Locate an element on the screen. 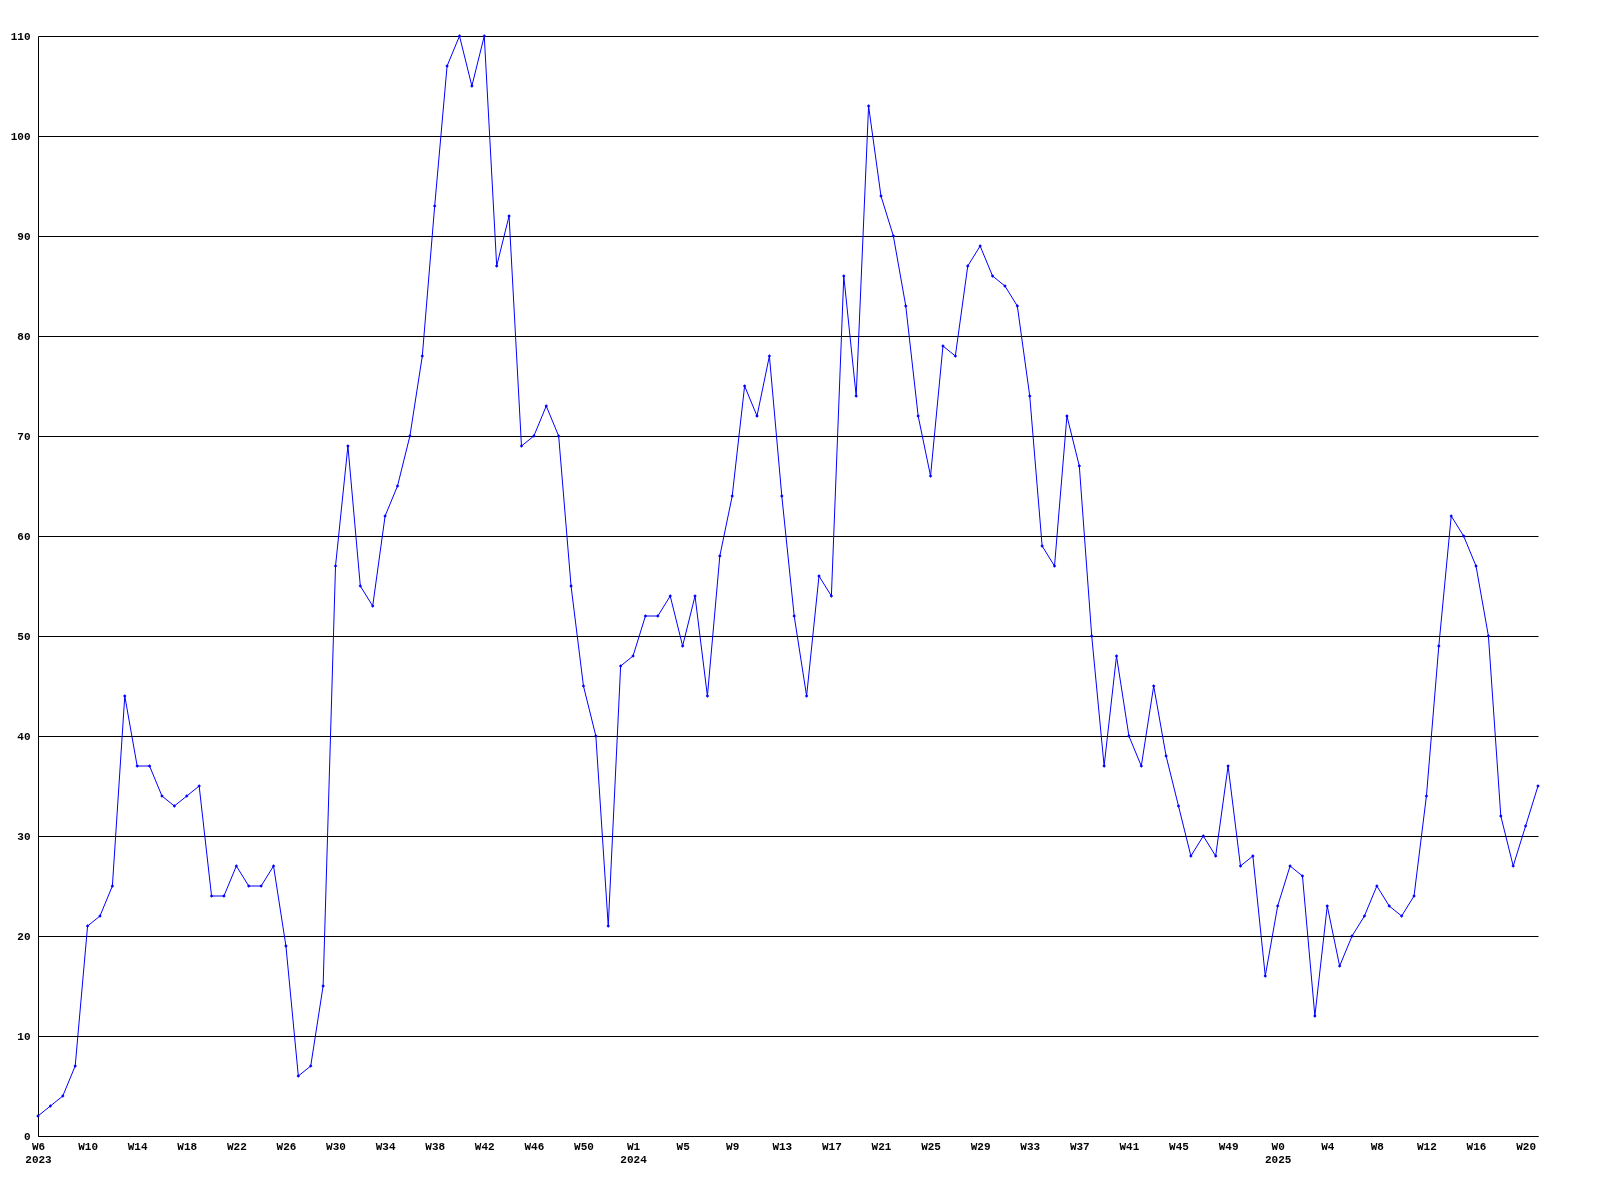 This screenshot has height=1200, width=1600. x-tick-label: W20 is located at coordinates (1526, 1146).